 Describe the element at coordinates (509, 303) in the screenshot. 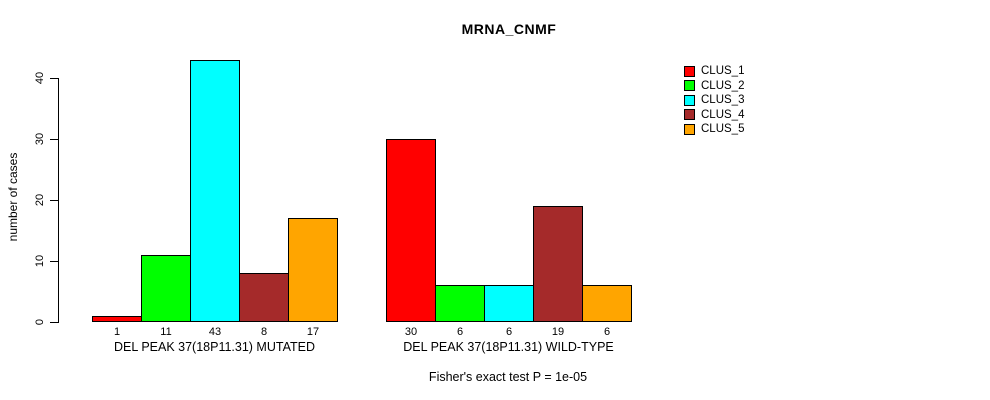

I see `bar-clus_3-group2` at that location.